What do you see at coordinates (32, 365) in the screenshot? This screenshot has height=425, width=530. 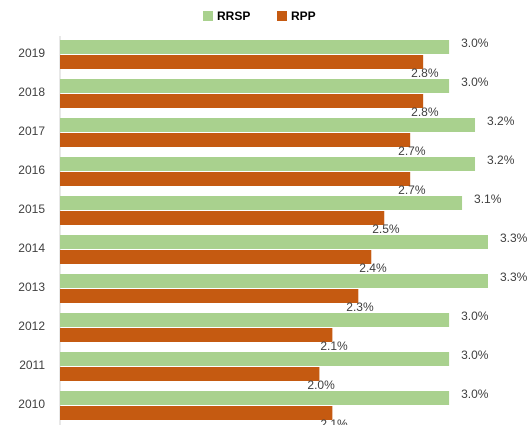 I see `y-tick-label: 2011` at bounding box center [32, 365].